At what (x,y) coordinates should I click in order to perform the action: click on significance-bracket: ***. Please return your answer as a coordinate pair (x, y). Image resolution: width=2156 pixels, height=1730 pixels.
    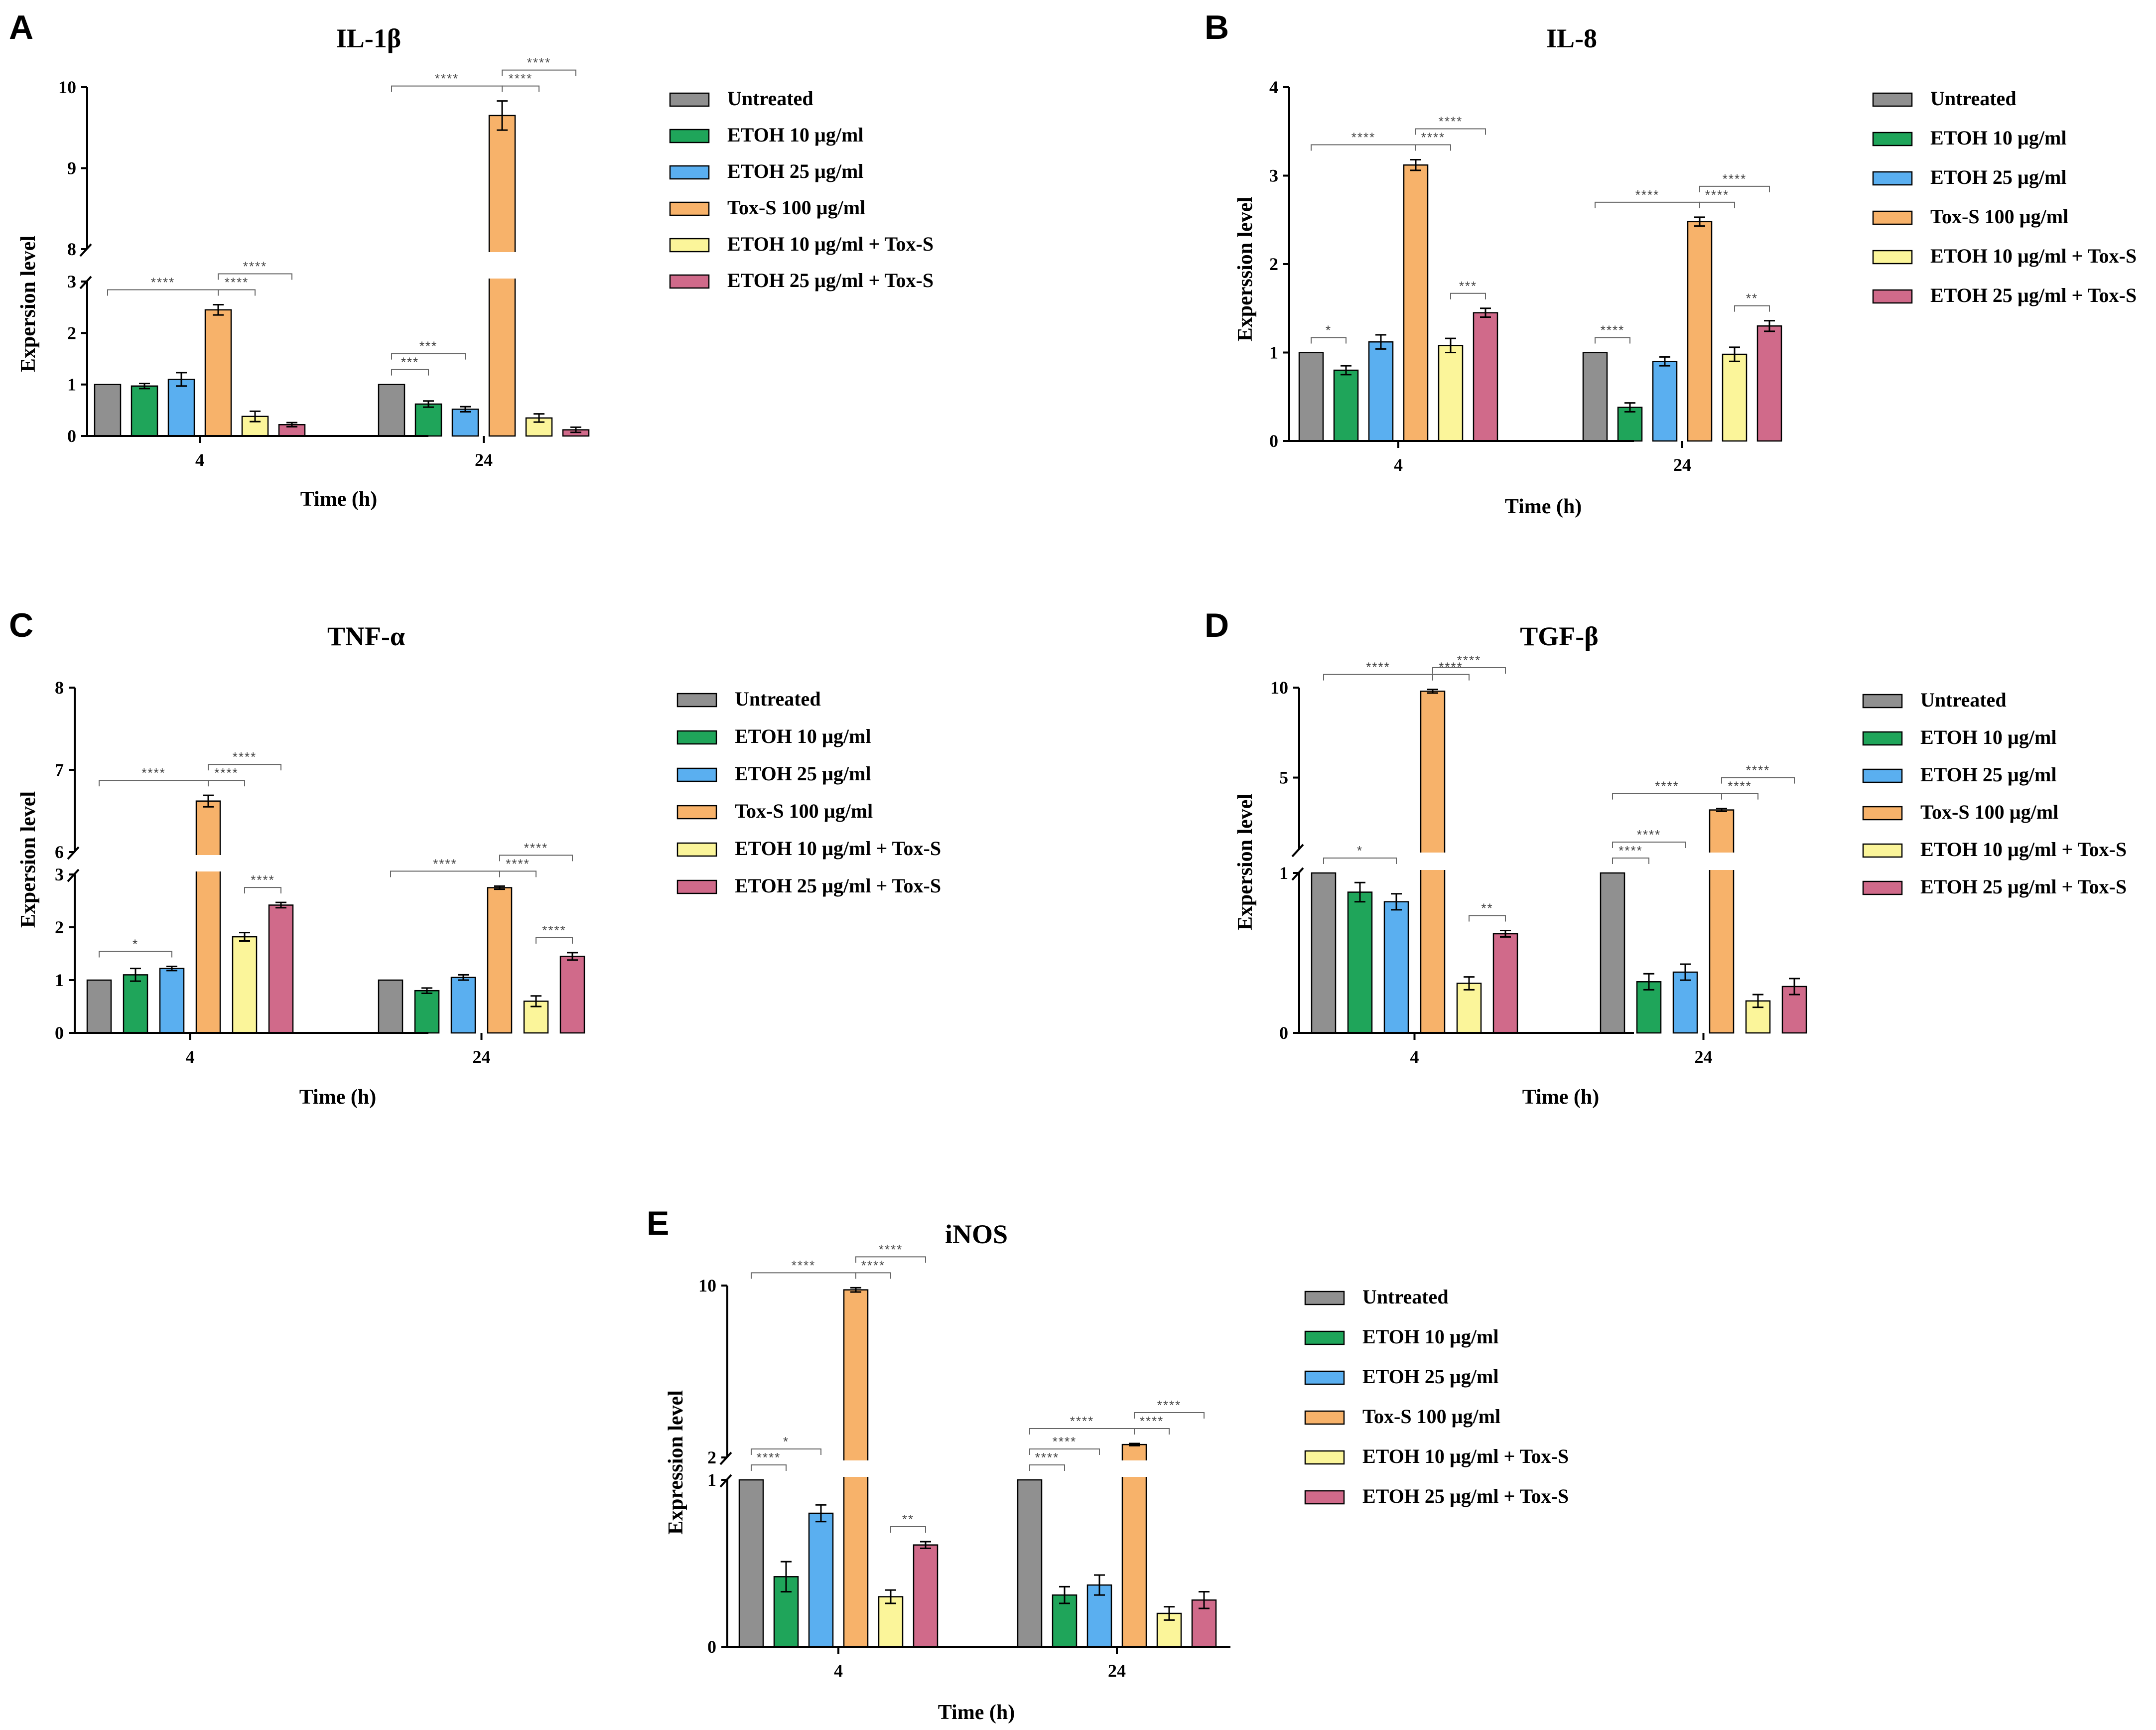
    Looking at the image, I should click on (1468, 289).